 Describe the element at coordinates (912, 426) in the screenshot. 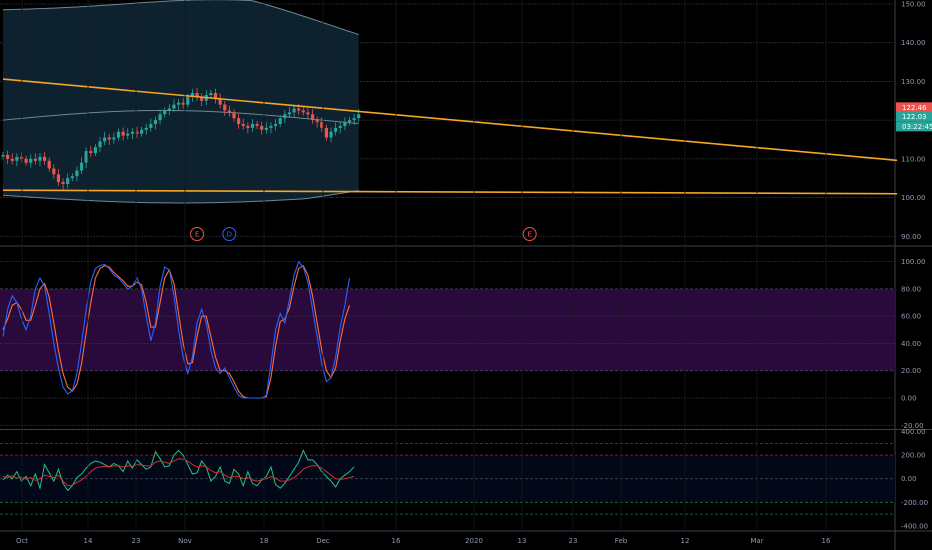

I see `stochastic-tick-label: -20.00` at that location.